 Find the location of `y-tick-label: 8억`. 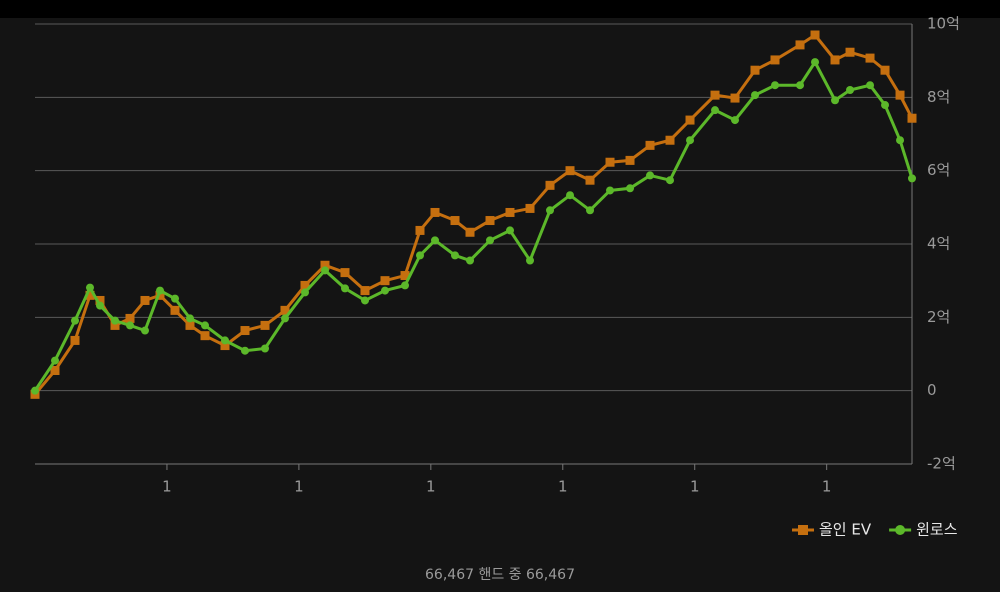

y-tick-label: 8억 is located at coordinates (938, 97).